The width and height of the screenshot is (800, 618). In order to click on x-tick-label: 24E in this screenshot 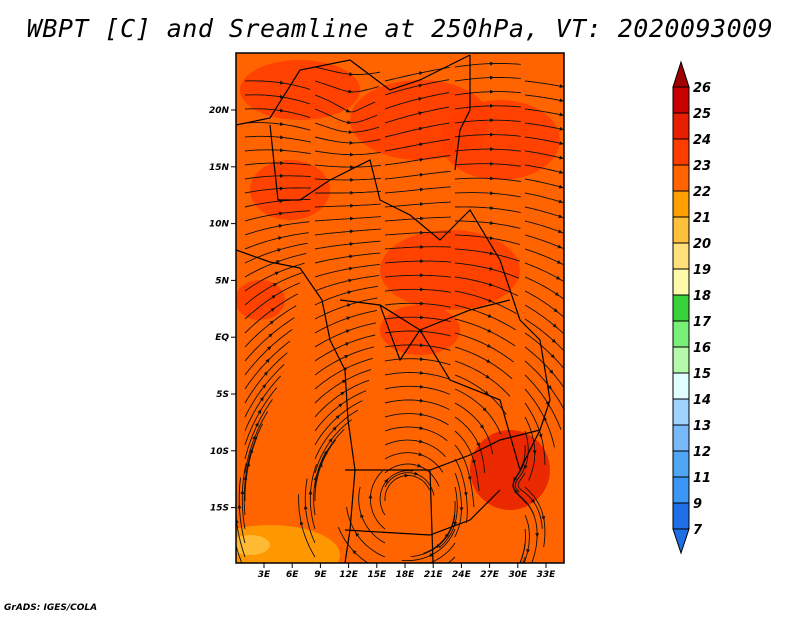, I will do `click(462, 575)`.